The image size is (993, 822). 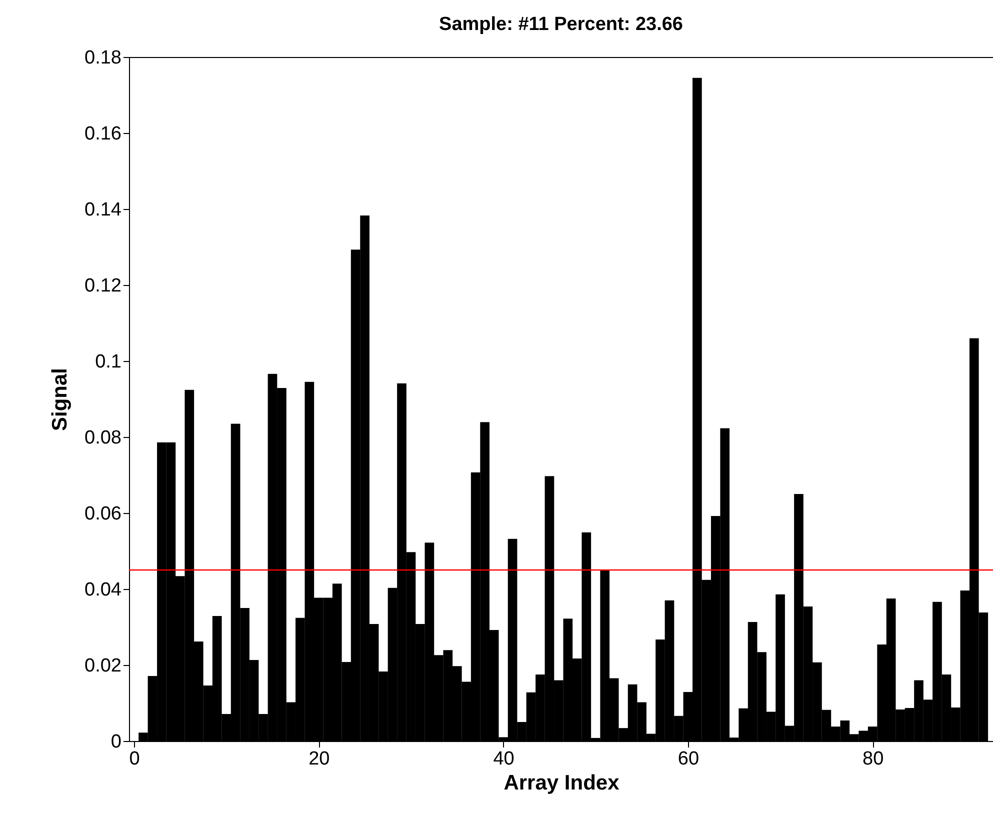 What do you see at coordinates (103, 134) in the screenshot?
I see `y-tick-label: 0.16` at bounding box center [103, 134].